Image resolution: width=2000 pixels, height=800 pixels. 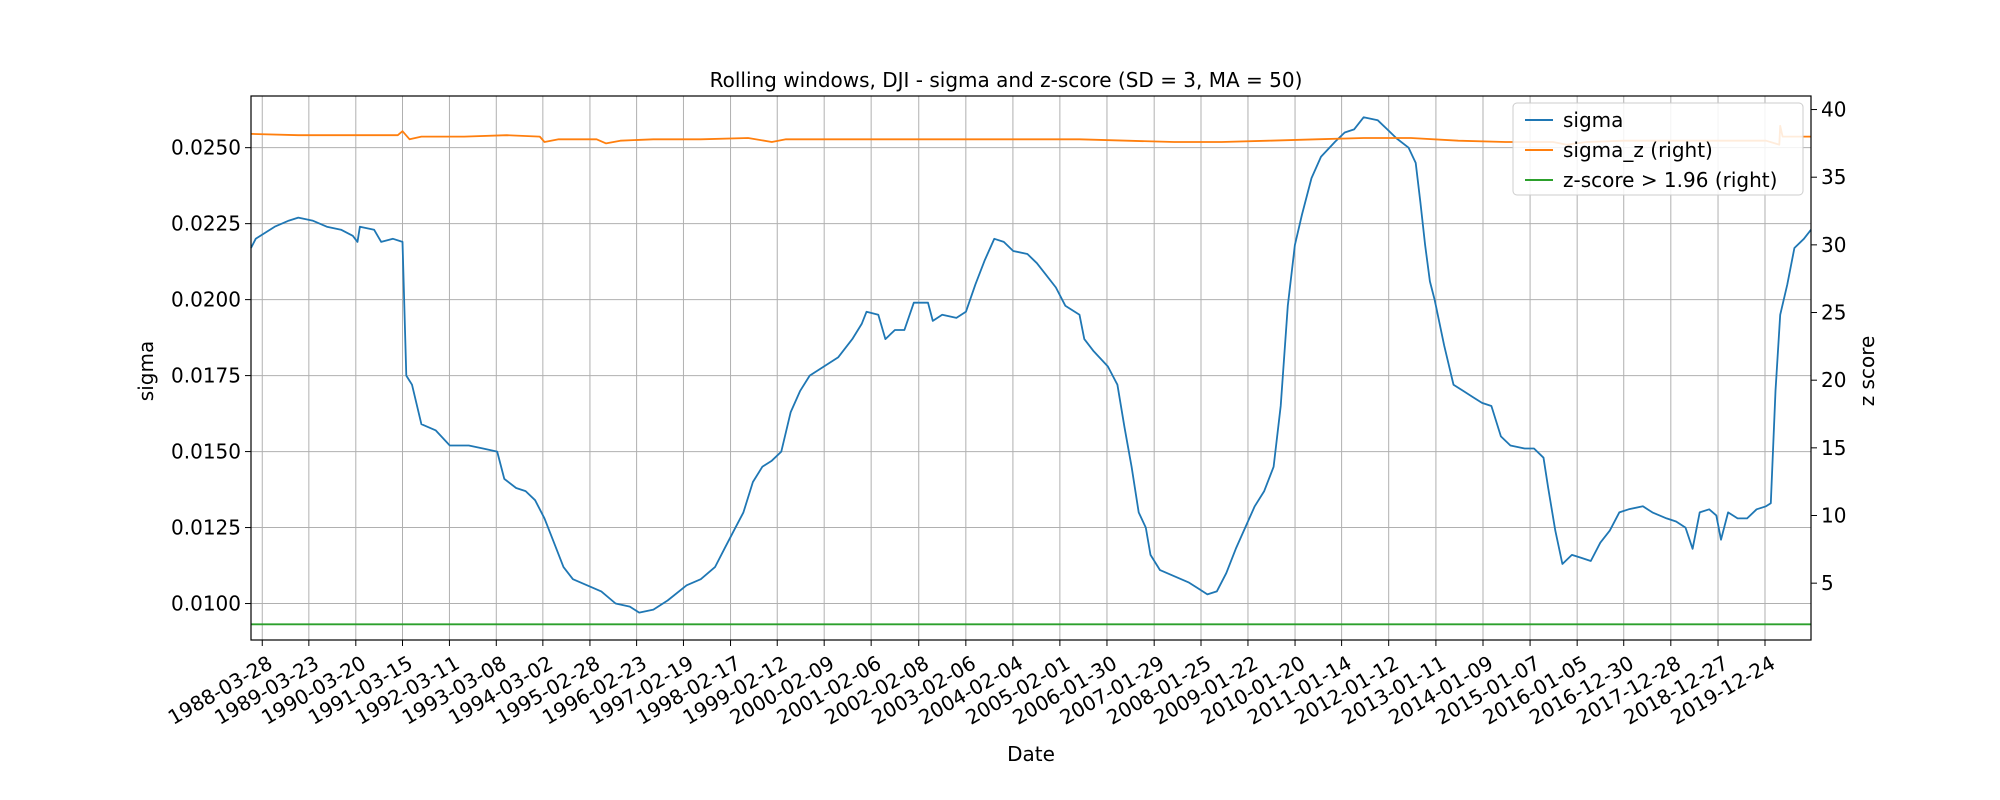 I want to click on y-tick-label-right: 40, so click(x=1833, y=110).